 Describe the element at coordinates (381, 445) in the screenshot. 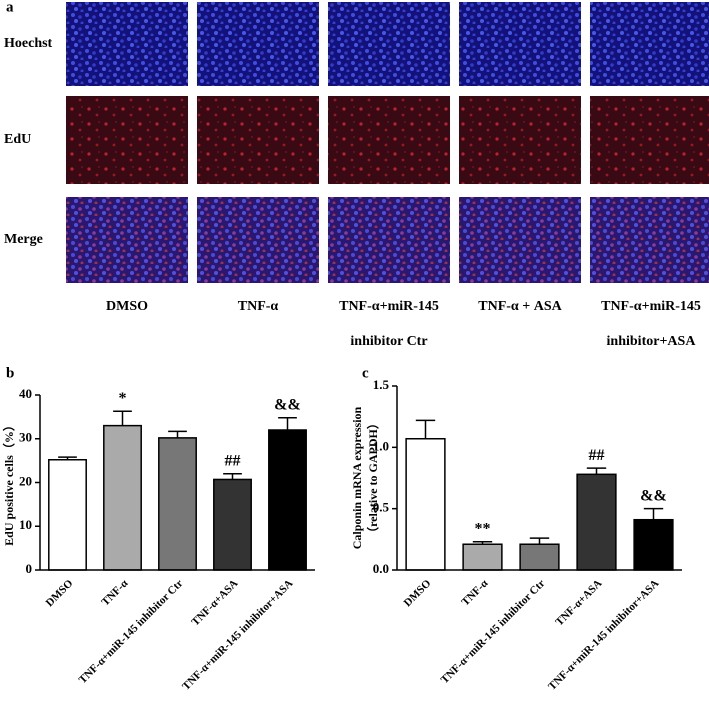

I see `y-tick-label: 1.0` at that location.